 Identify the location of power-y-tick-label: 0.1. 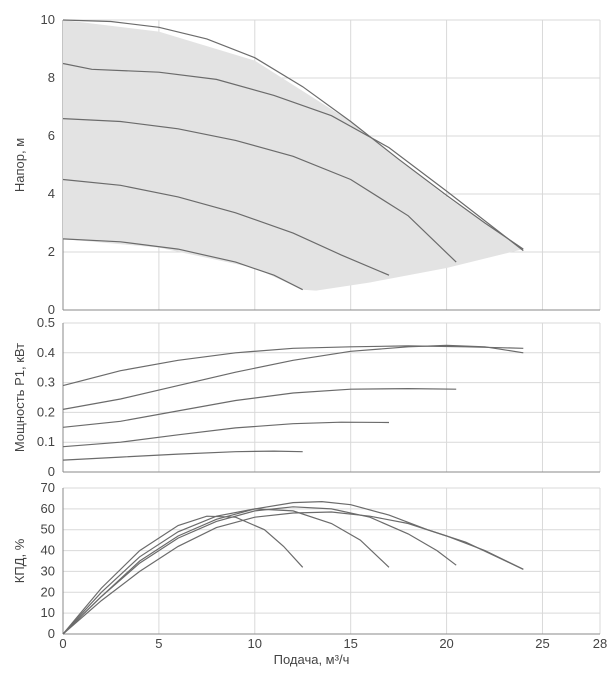
(46, 441).